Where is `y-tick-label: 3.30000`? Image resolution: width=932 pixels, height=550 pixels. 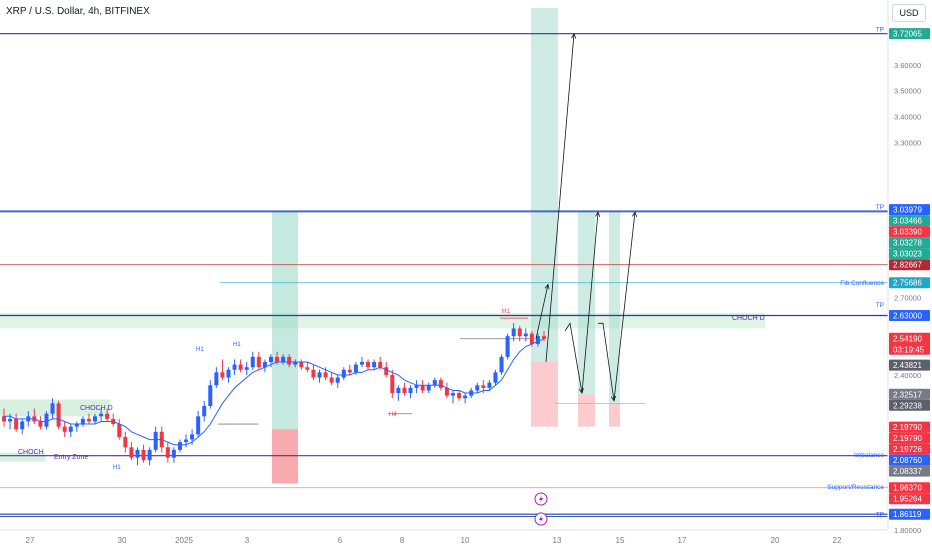 y-tick-label: 3.30000 is located at coordinates (907, 142).